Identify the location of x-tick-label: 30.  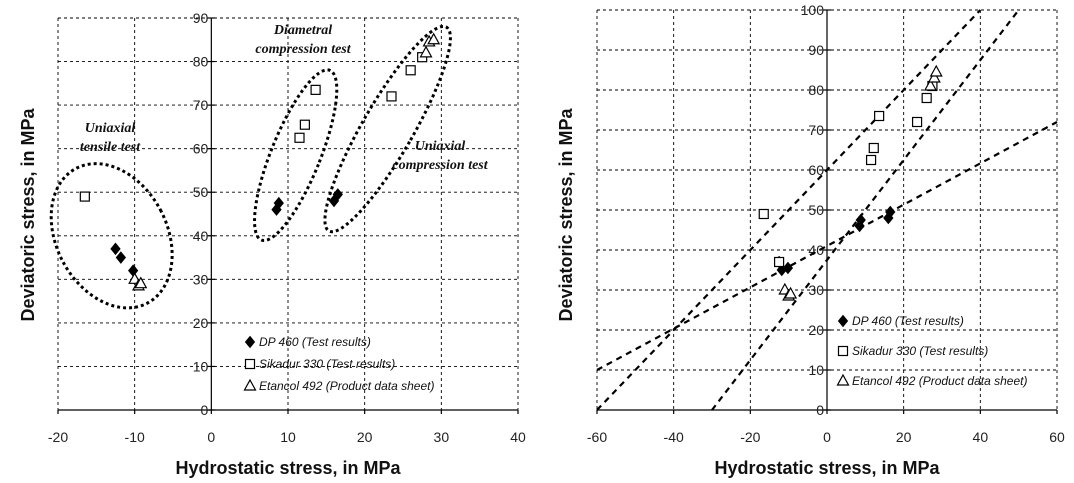
(442, 437).